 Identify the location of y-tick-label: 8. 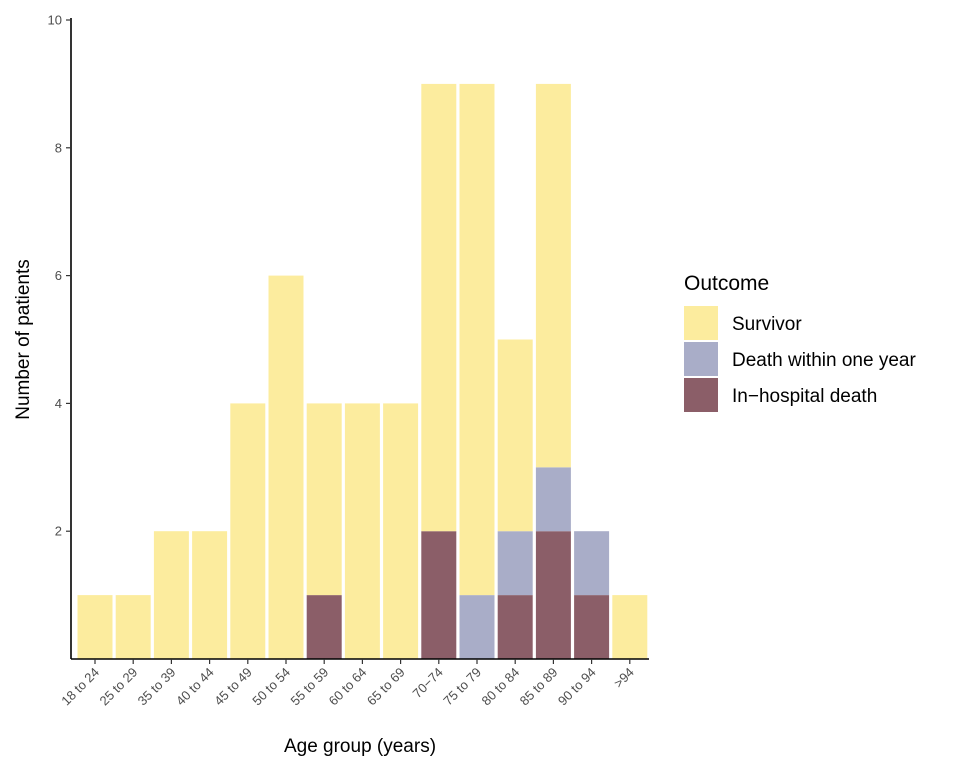
(58, 147).